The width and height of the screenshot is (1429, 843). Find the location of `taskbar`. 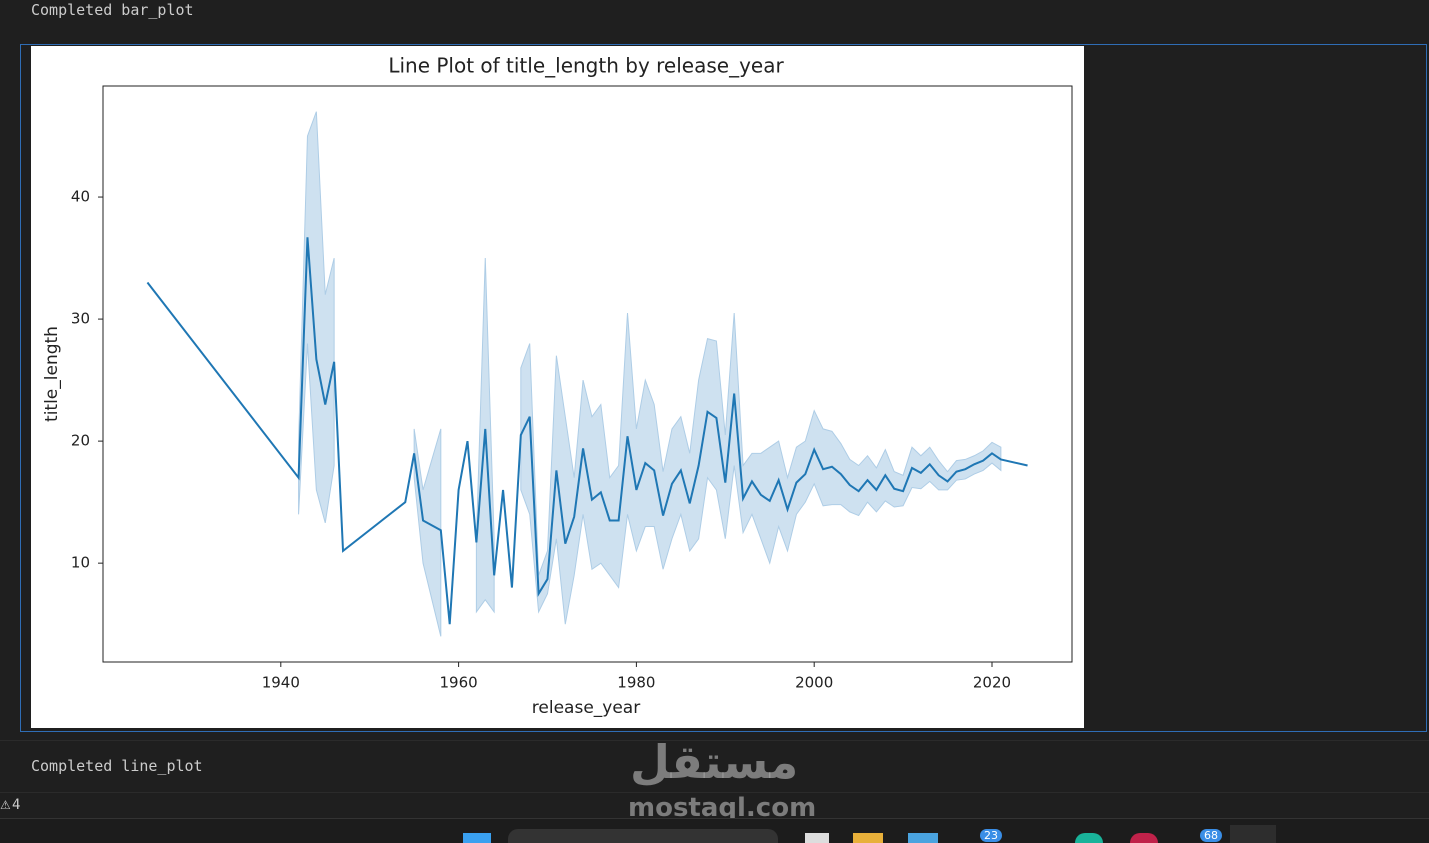

taskbar is located at coordinates (714, 830).